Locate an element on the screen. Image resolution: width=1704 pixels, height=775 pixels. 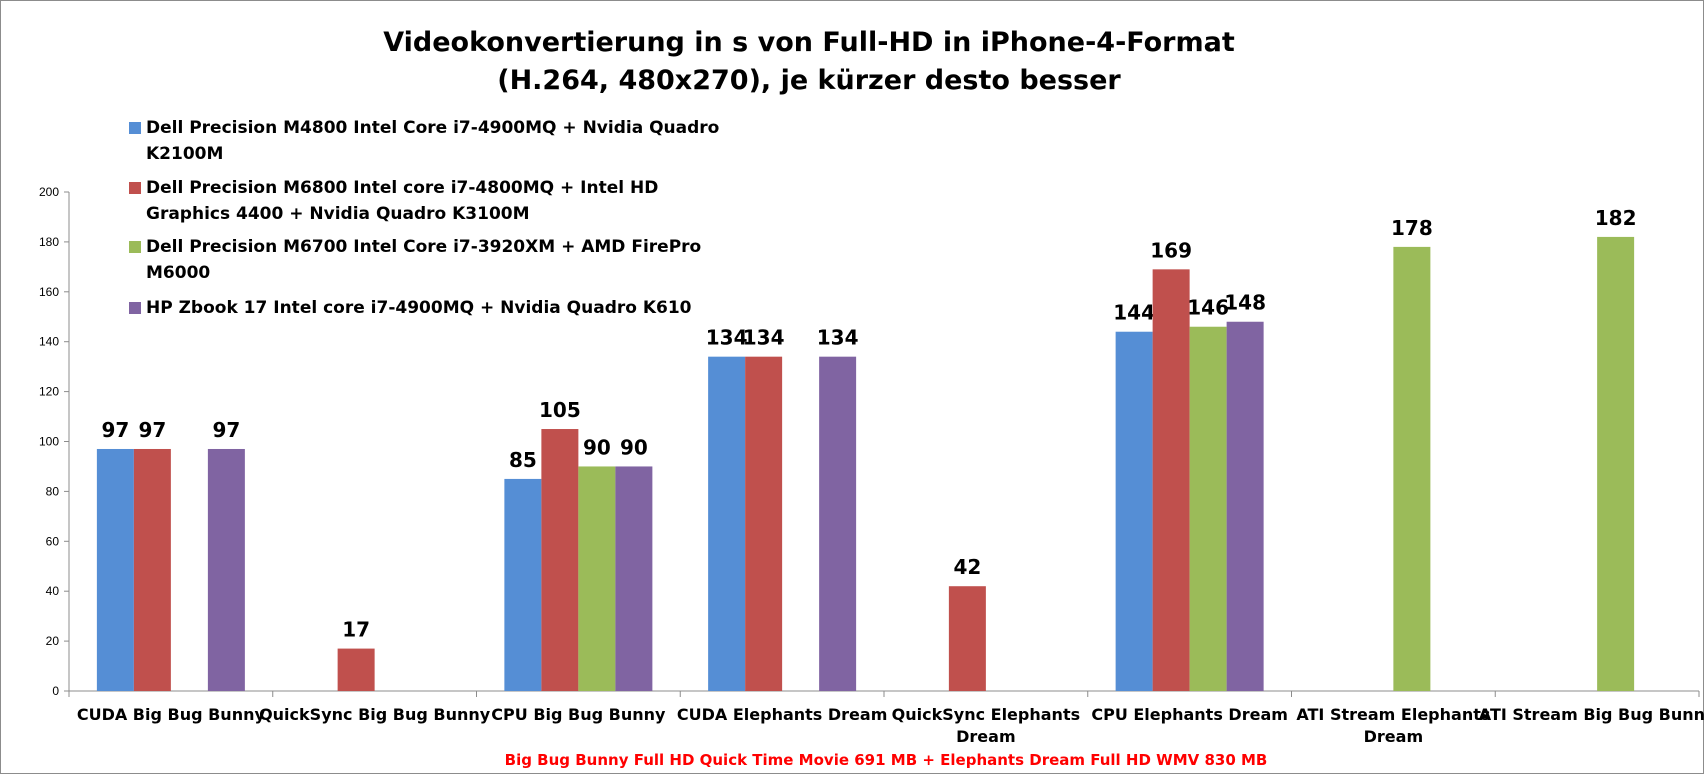
x-tick-label: QuickSync Elephants is located at coordinates (986, 714).